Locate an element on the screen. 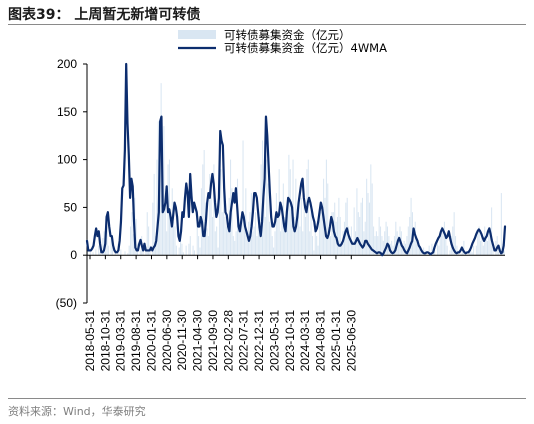 The image size is (534, 424). source-note: 资料来源：Wind，华泰研究 is located at coordinates (77, 411).